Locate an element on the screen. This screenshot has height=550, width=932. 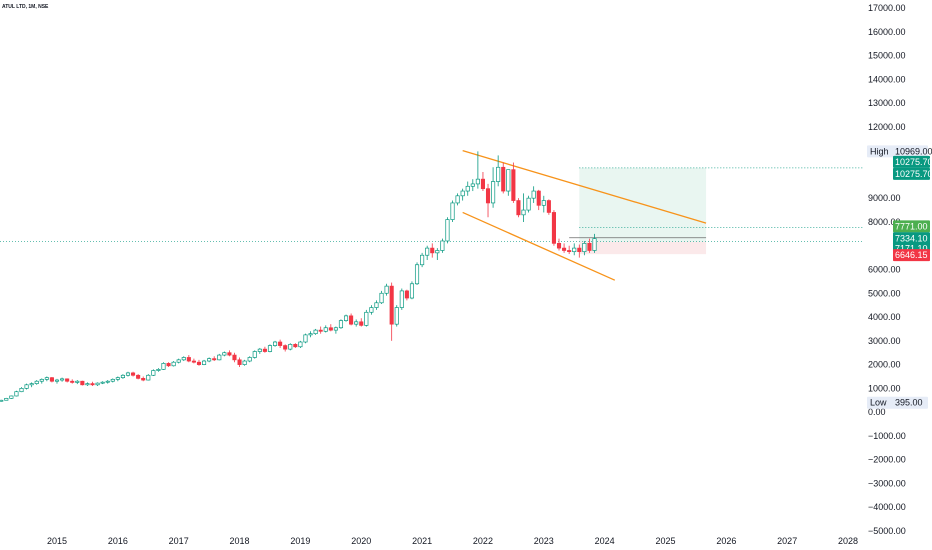
y-tick-label: 16000.00 is located at coordinates (887, 32).